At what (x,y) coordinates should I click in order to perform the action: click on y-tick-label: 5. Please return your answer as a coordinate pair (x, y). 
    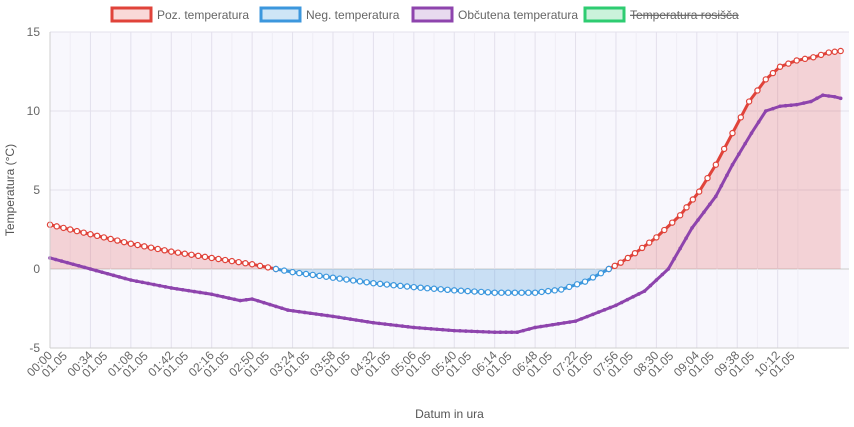
    Looking at the image, I should click on (36, 190).